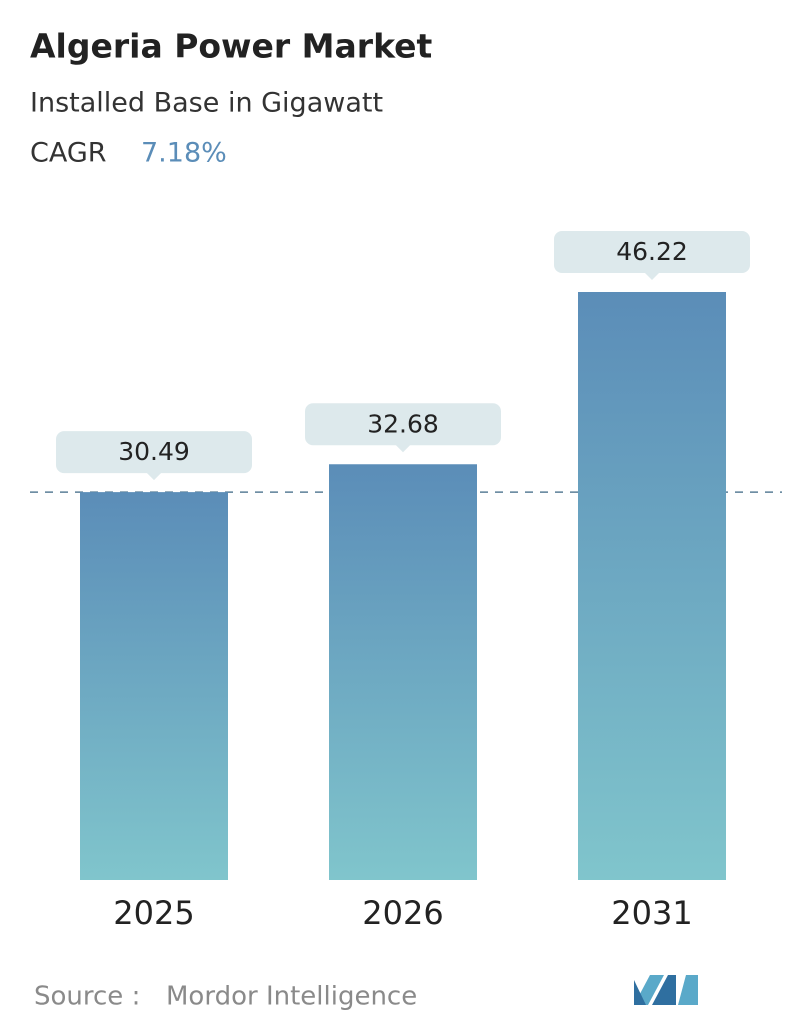  Describe the element at coordinates (291, 997) in the screenshot. I see `source: Mordor Intelligence` at that location.